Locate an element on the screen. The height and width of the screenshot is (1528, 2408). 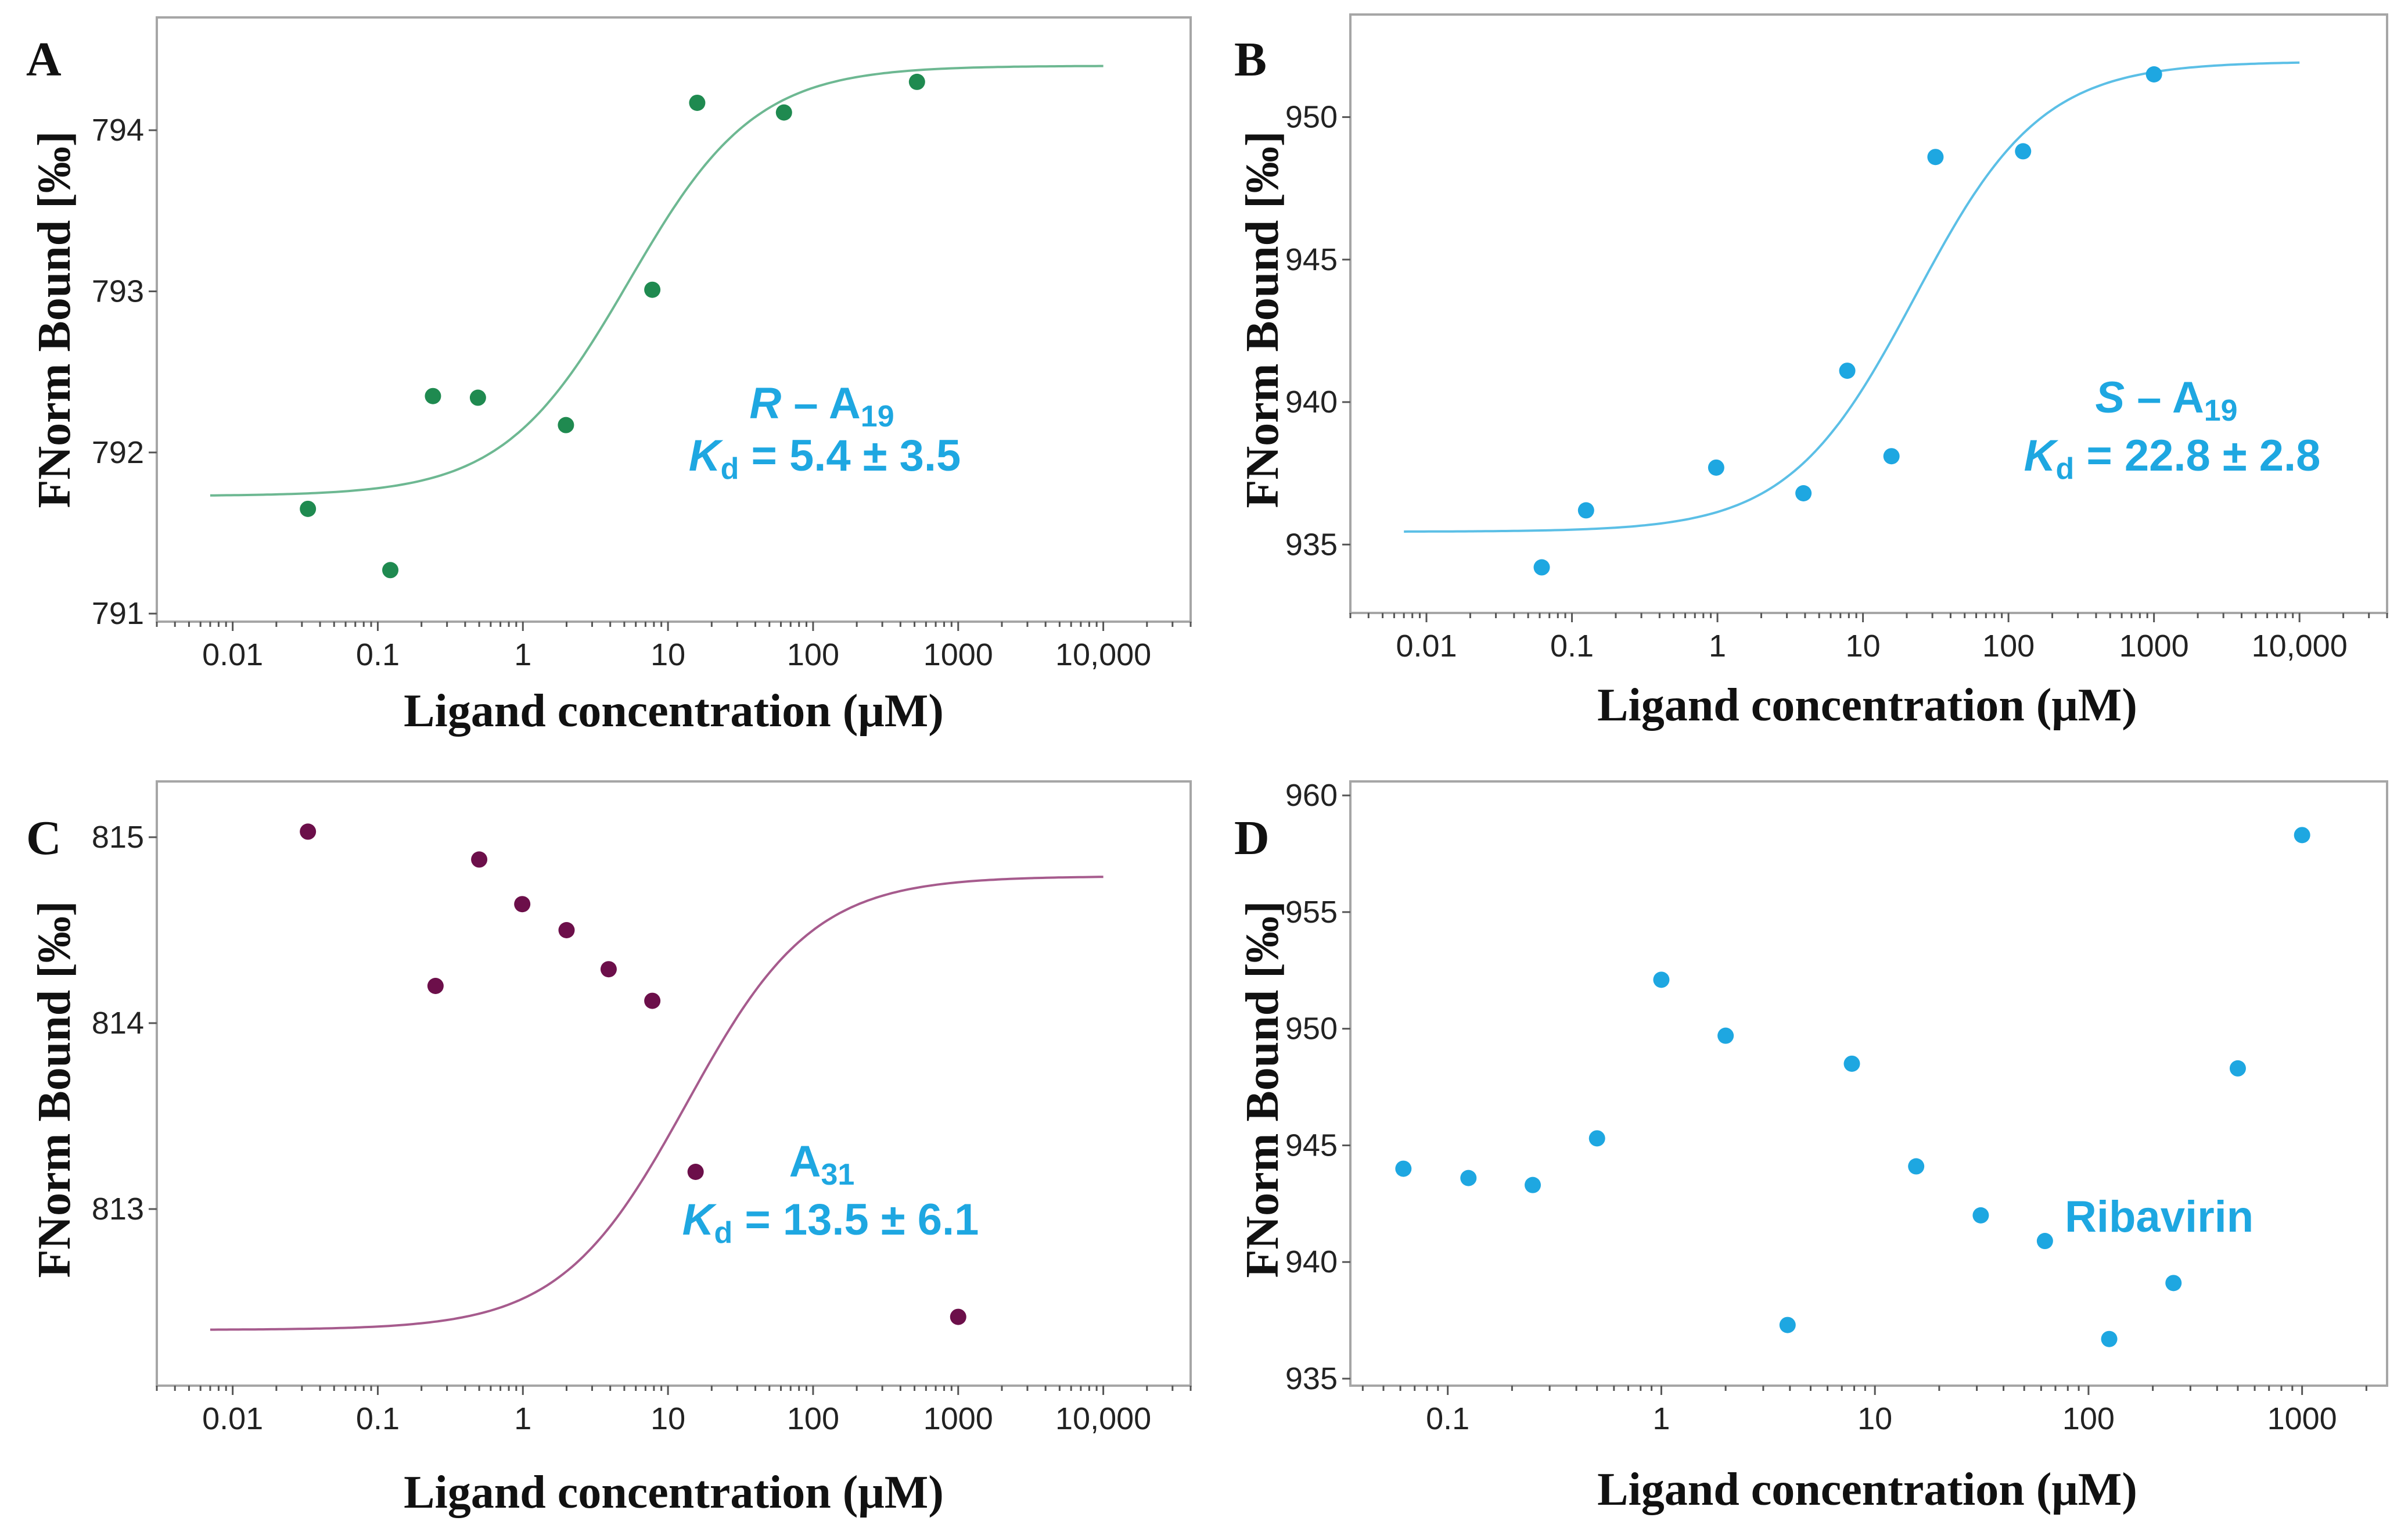
y-axis-label-b: FNorm Bound [‰] is located at coordinates (1262, 319).